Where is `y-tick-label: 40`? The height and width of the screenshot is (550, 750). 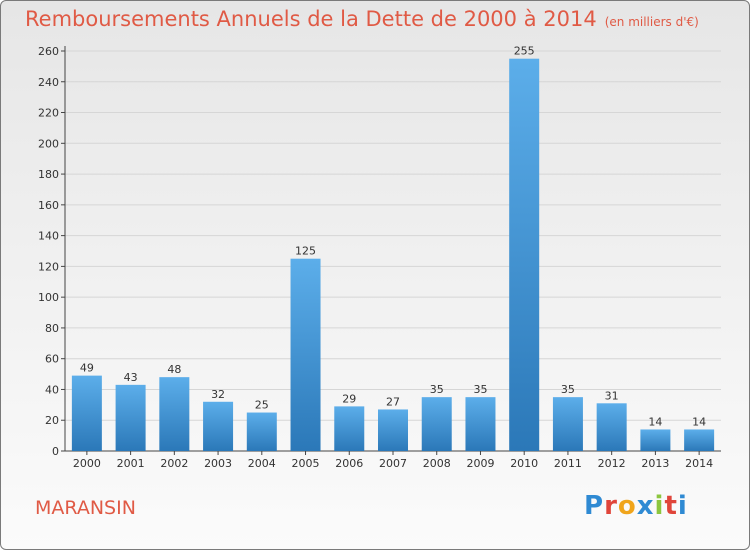
y-tick-label: 40 is located at coordinates (52, 389).